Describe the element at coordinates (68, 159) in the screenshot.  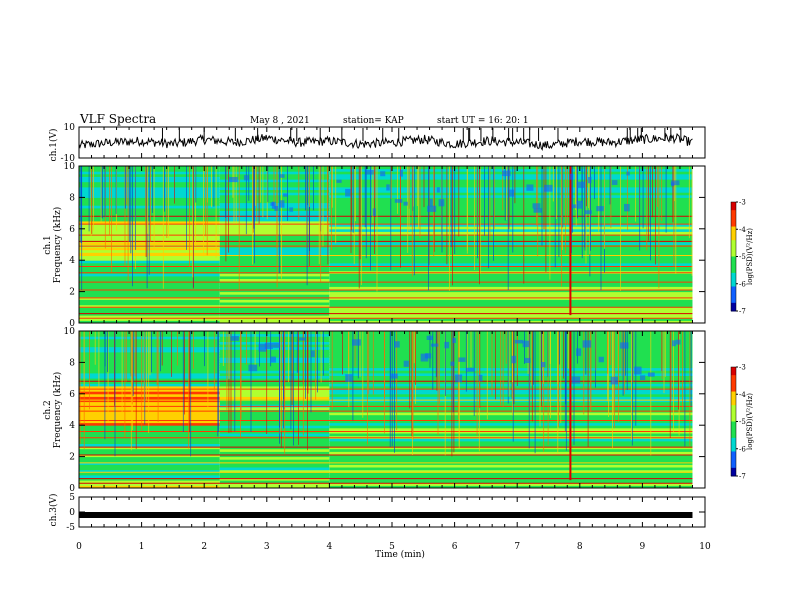
I see `ch1-wave-ytick-label: -10` at that location.